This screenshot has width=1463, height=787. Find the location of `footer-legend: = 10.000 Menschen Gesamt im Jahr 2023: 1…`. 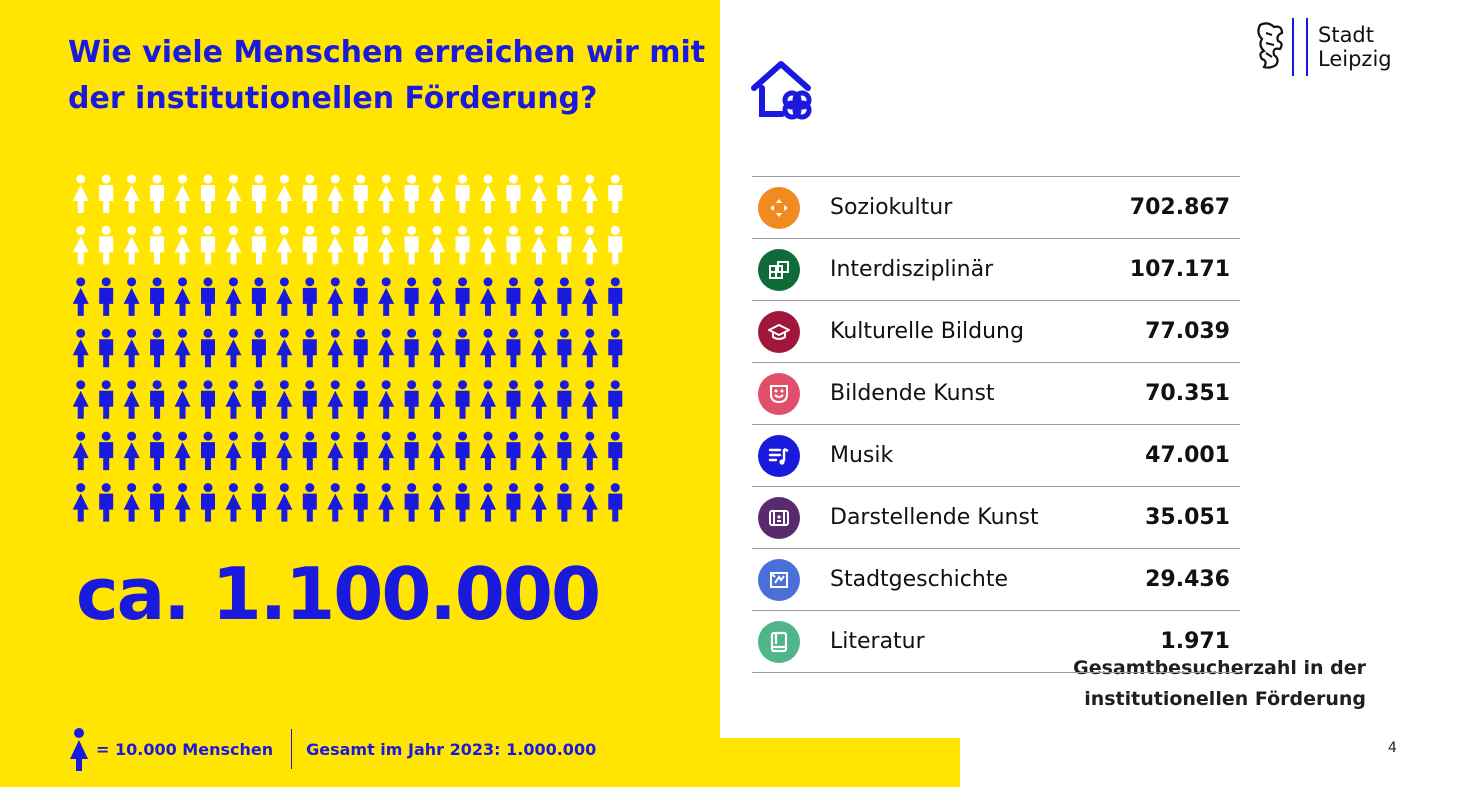

footer-legend: = 10.000 Menschen Gesamt im Jahr 2023: 1… is located at coordinates (332, 749).